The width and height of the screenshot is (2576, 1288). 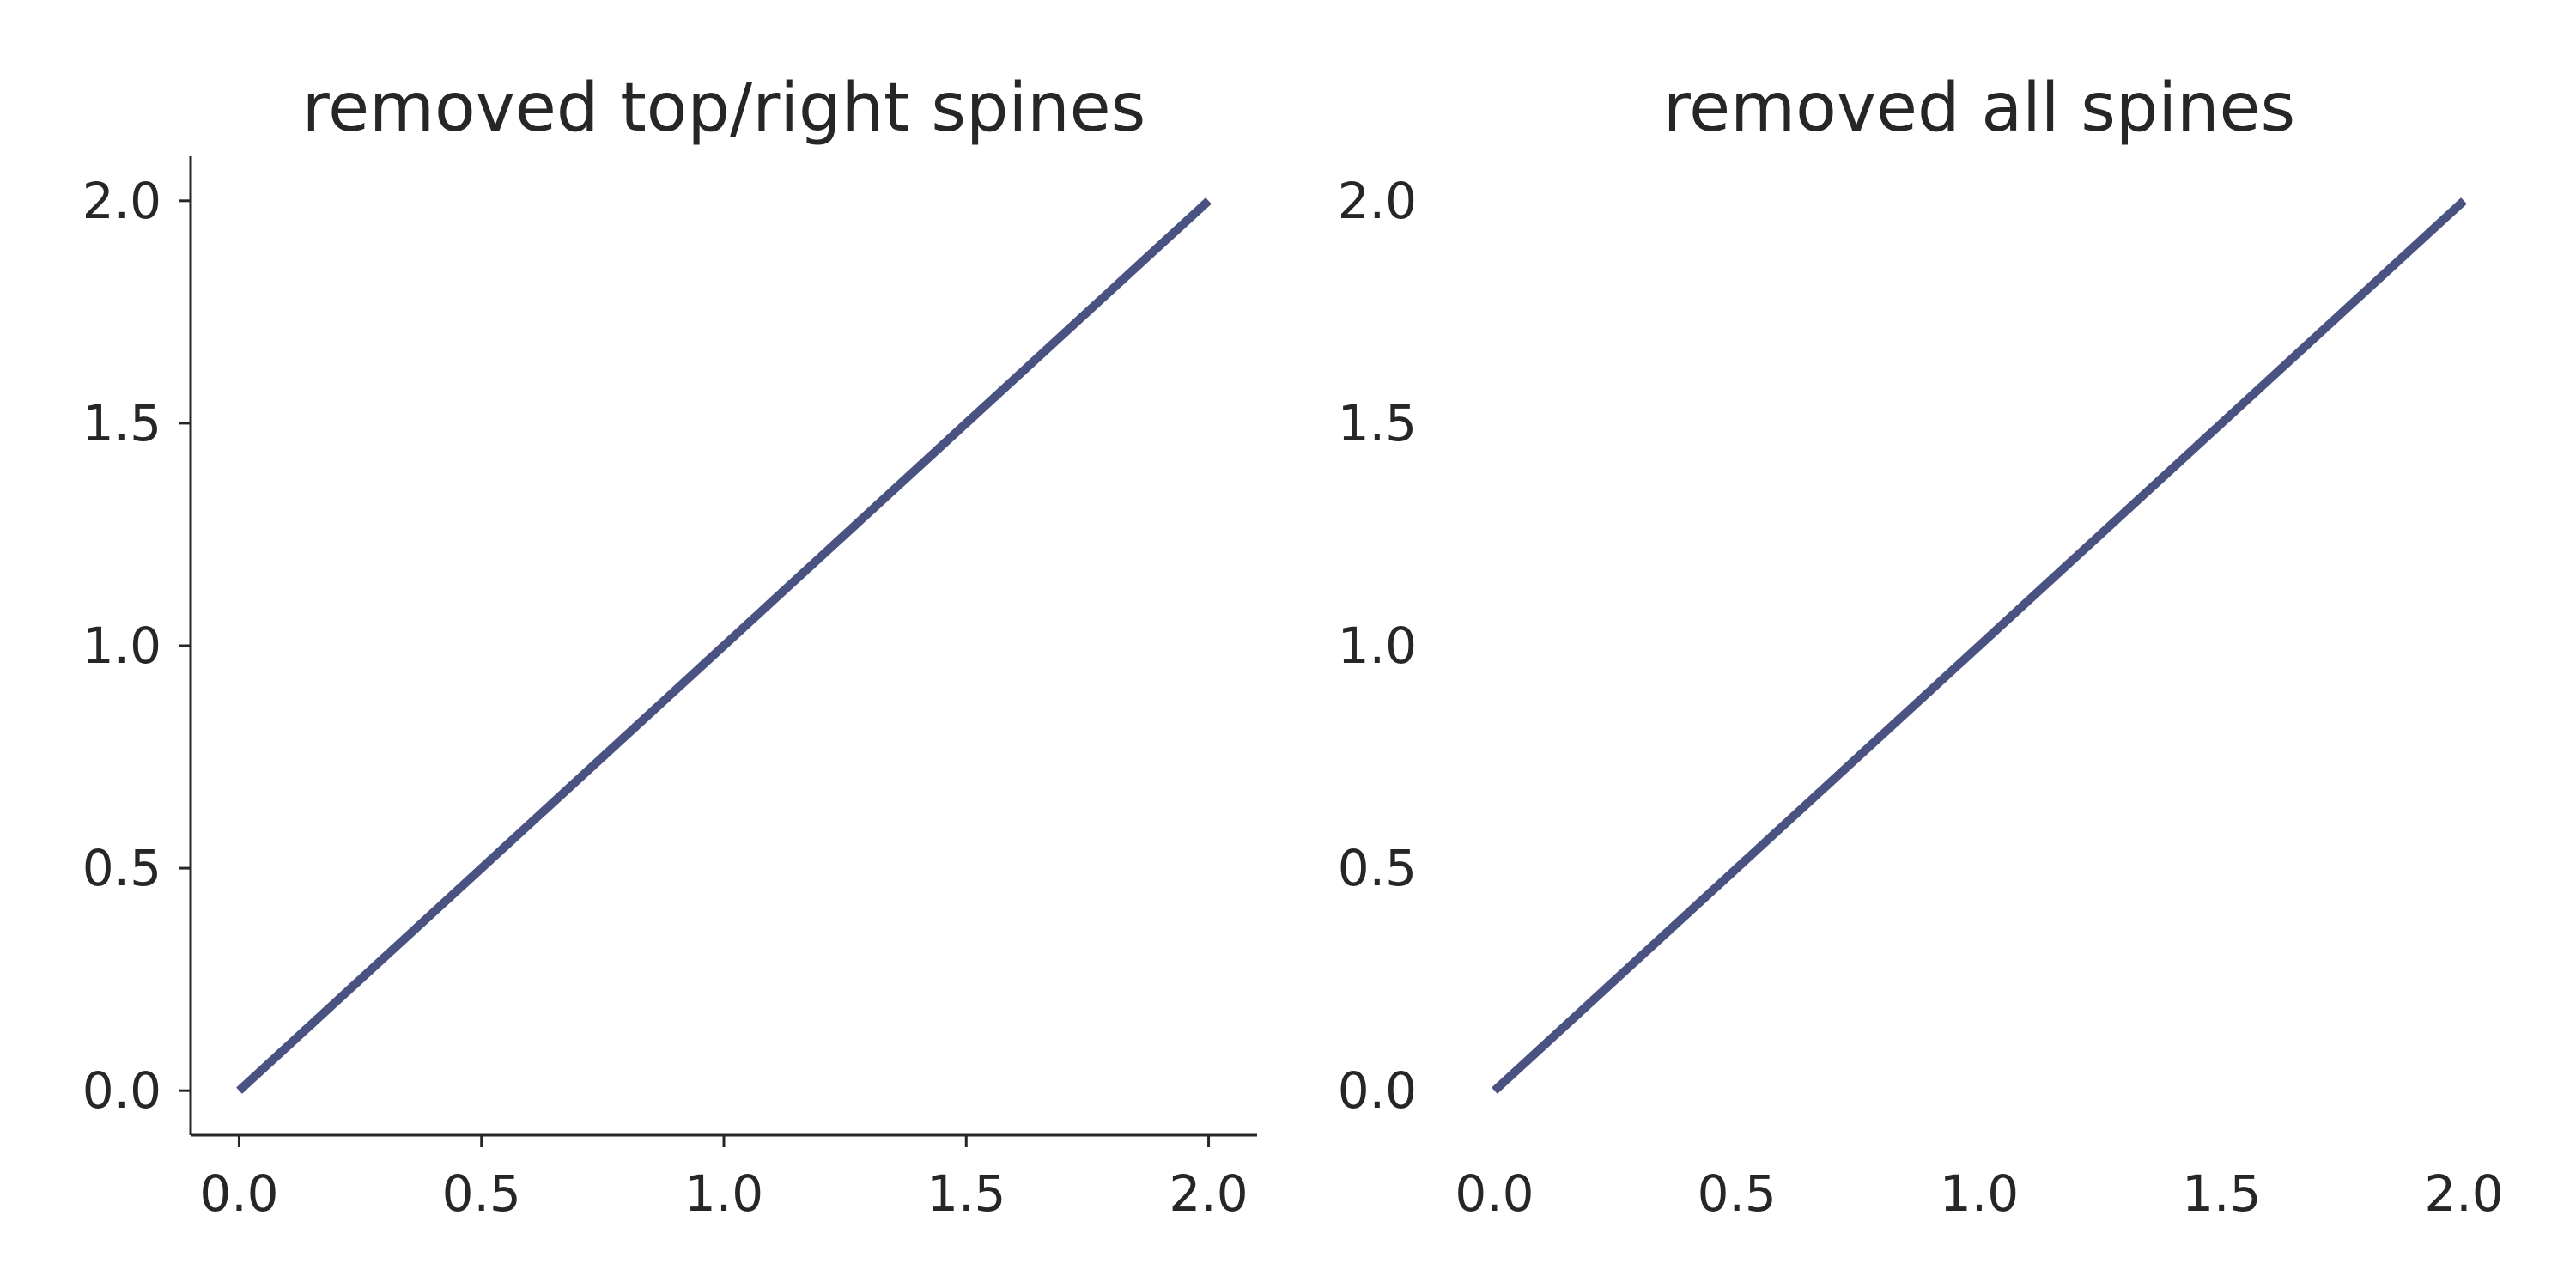 I want to click on chart-title: removed all spines, so click(x=1979, y=109).